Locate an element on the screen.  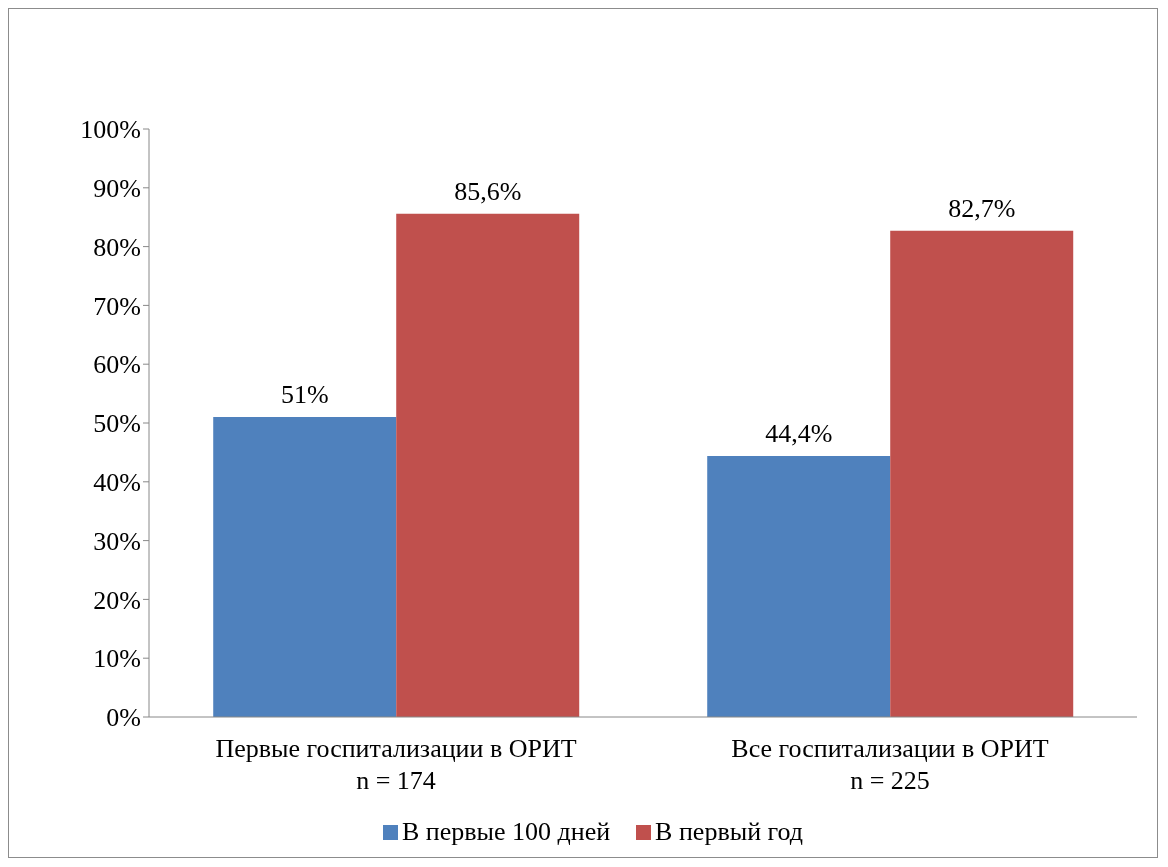
y-tick-label: 30% is located at coordinates (117, 541).